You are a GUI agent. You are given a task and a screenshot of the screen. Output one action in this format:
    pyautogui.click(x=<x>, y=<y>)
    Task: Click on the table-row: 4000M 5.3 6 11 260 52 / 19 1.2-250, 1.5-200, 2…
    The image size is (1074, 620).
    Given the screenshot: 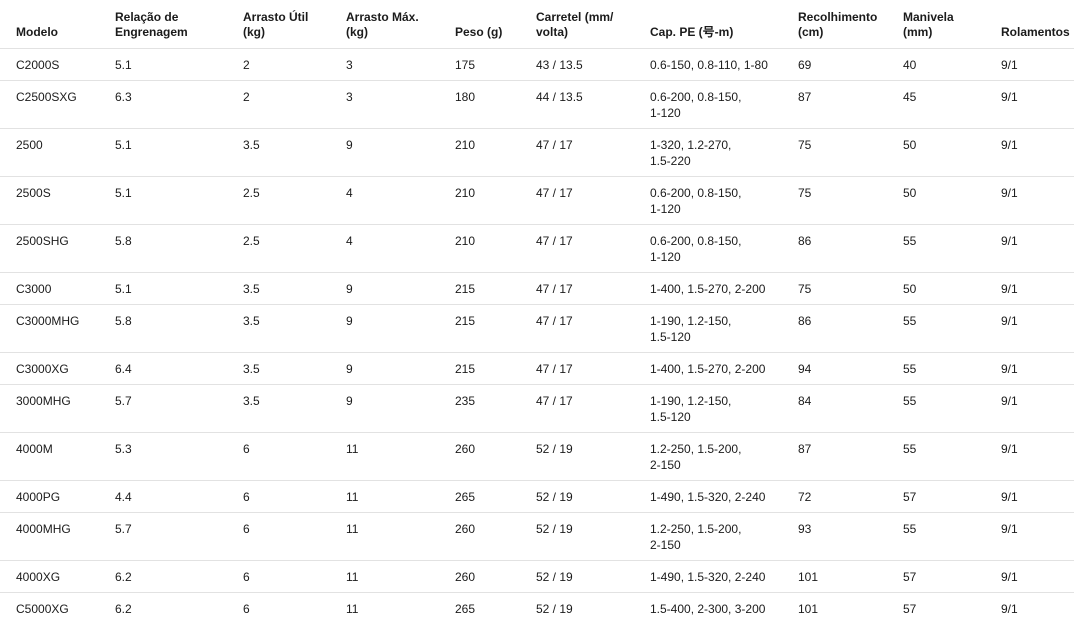 What is the action you would take?
    pyautogui.click(x=537, y=456)
    